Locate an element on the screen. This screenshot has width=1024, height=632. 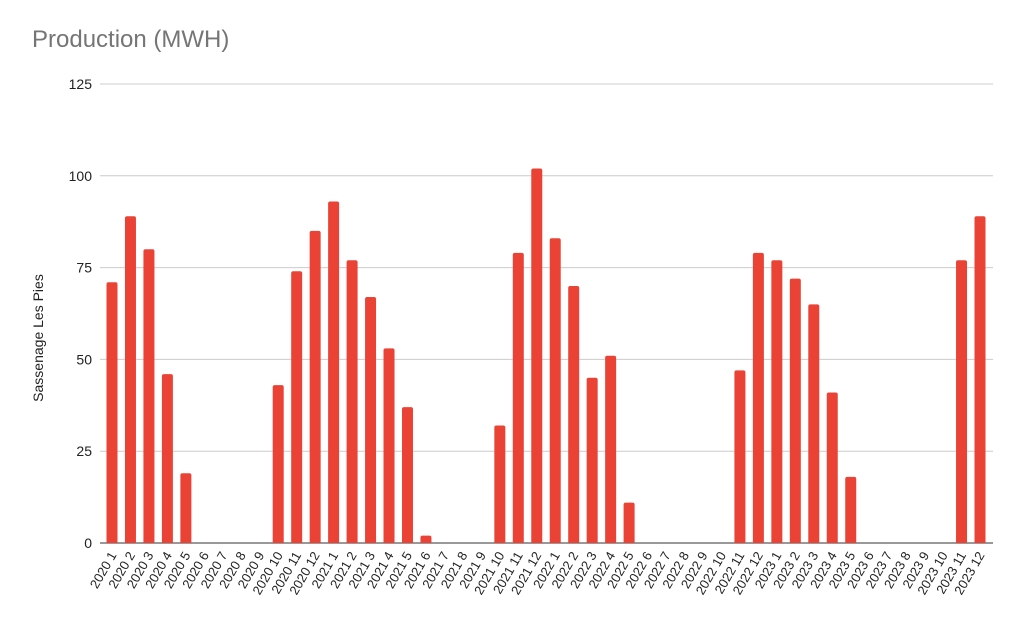
y-tick-label: 100 is located at coordinates (81, 176).